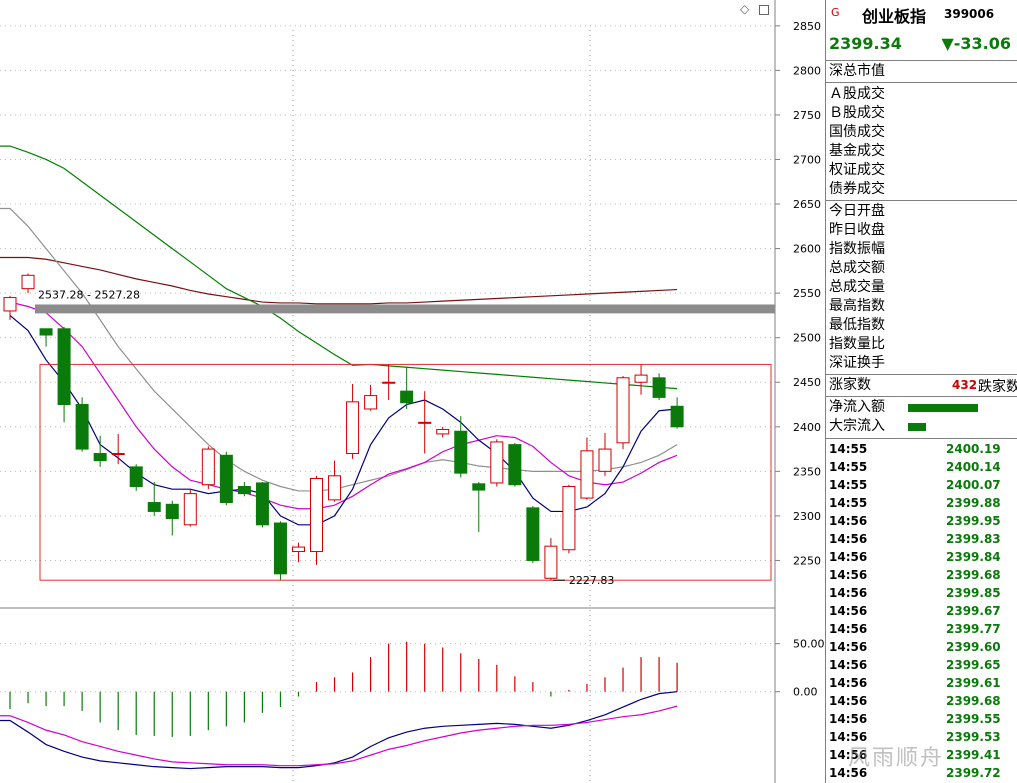  Describe the element at coordinates (857, 268) in the screenshot. I see `label-total-amount: 总成交额` at that location.